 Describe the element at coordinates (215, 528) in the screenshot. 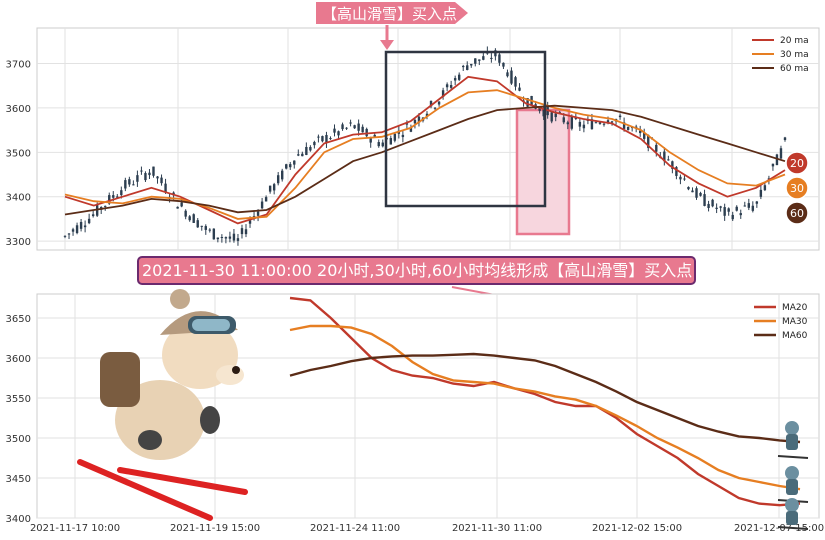

I see `x-tick-label: 2021-11-19 15:00` at that location.